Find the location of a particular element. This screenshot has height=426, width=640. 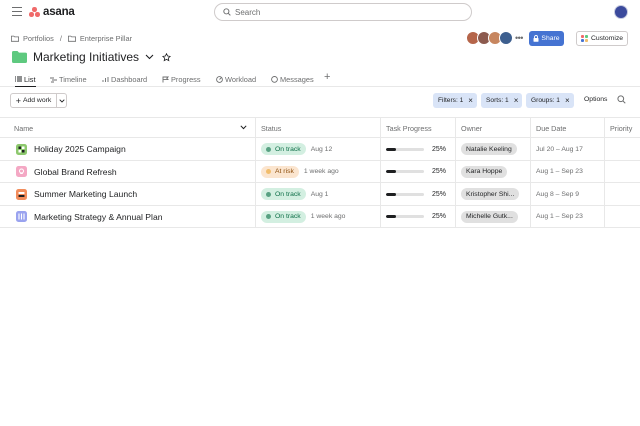

due-date: Aug 1 – Sep 23 is located at coordinates (559, 171).